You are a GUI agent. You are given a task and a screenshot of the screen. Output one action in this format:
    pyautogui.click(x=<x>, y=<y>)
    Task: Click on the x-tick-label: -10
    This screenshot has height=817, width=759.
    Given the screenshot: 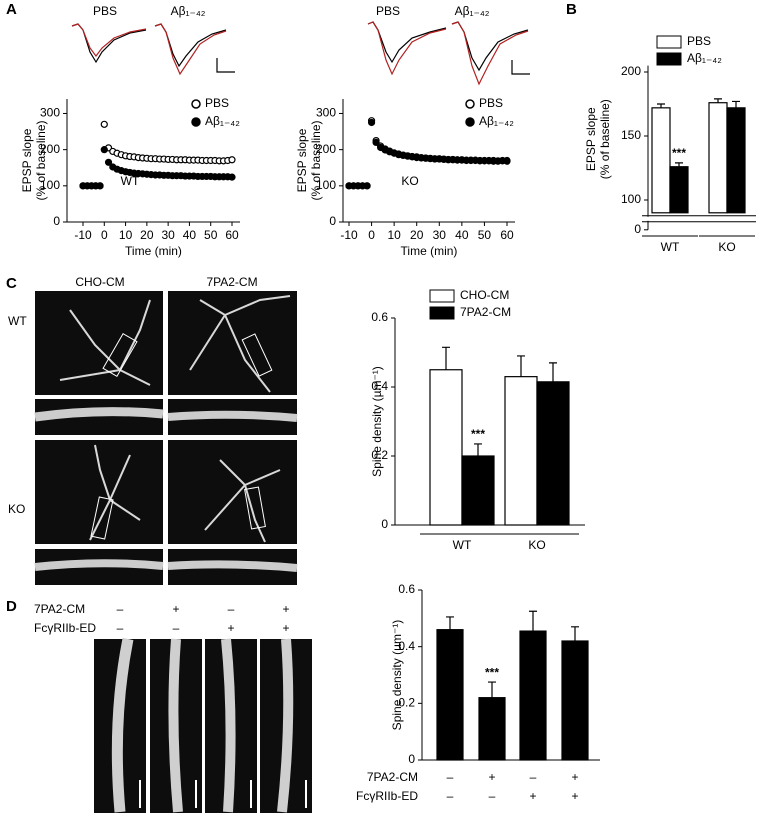 What is the action you would take?
    pyautogui.click(x=349, y=235)
    